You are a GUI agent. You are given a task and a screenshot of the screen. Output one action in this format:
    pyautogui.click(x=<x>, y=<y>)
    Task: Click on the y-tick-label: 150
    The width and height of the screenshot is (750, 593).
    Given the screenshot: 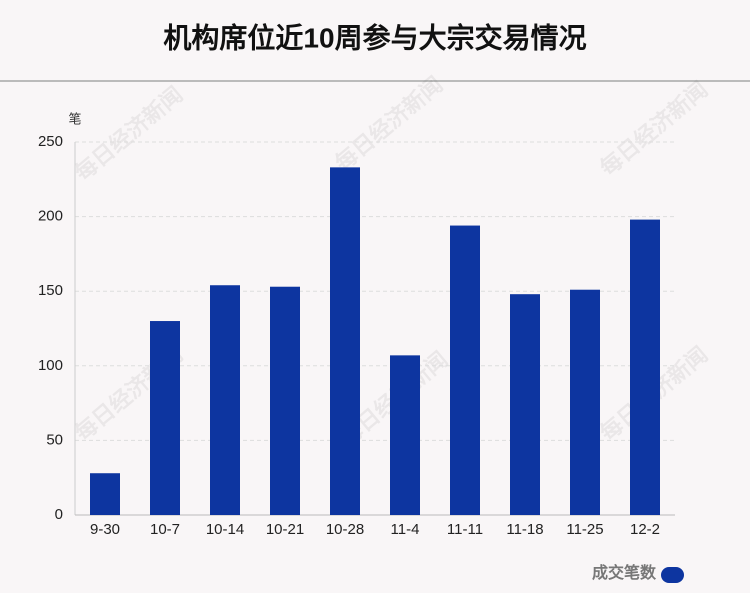 What is the action you would take?
    pyautogui.click(x=50, y=290)
    